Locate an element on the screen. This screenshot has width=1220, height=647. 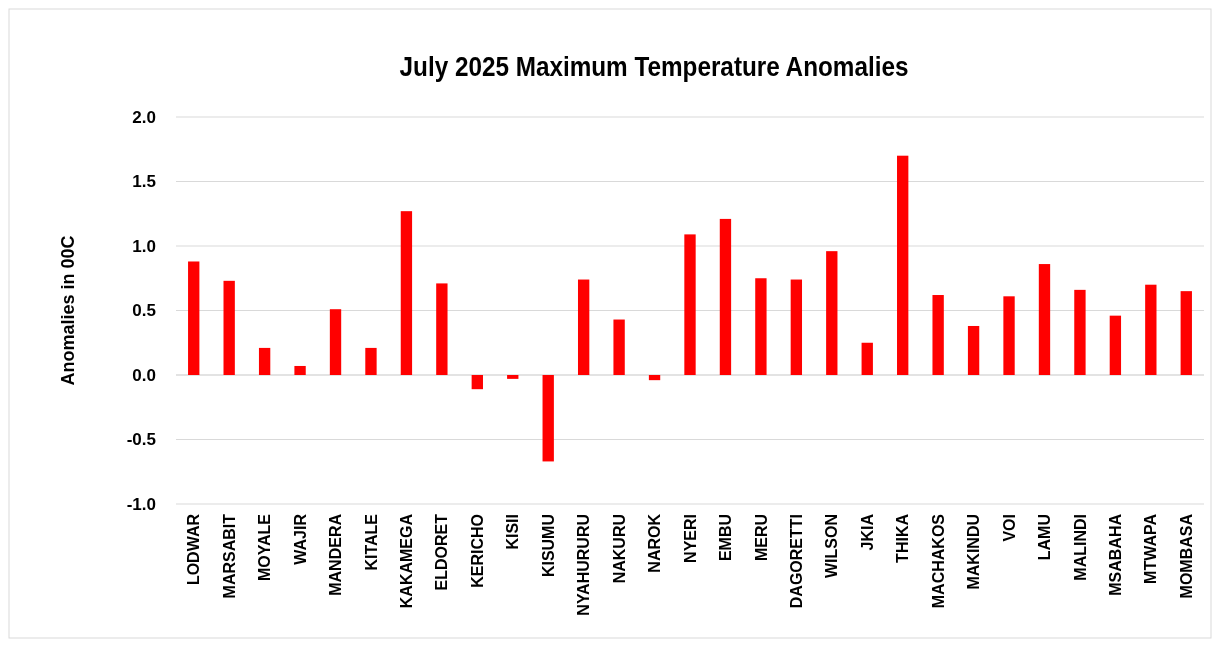
x-tick-label: NYERI is located at coordinates (690, 538).